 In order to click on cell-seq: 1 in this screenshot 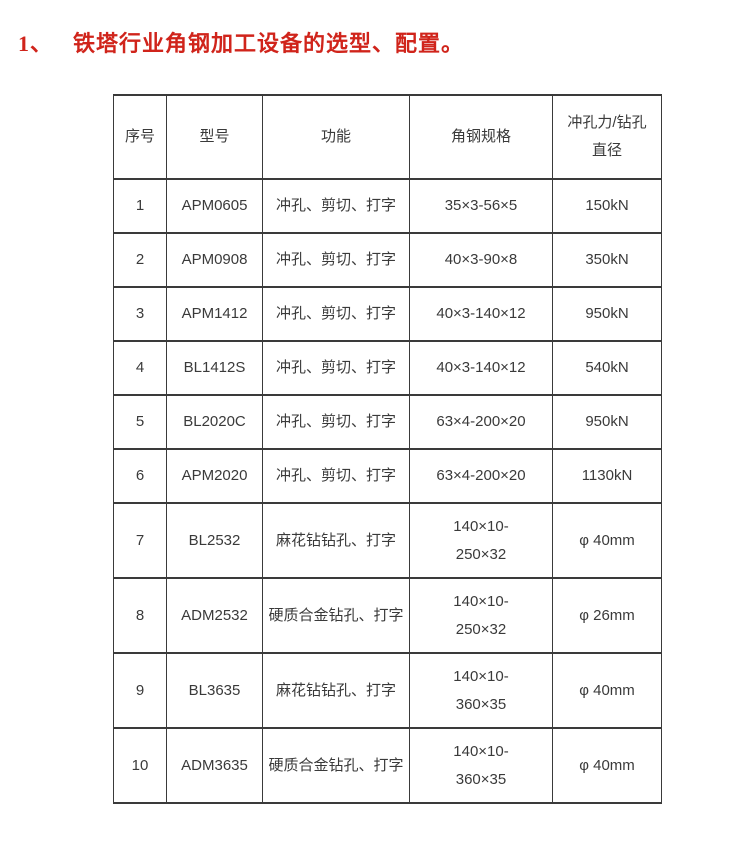, I will do `click(140, 206)`.